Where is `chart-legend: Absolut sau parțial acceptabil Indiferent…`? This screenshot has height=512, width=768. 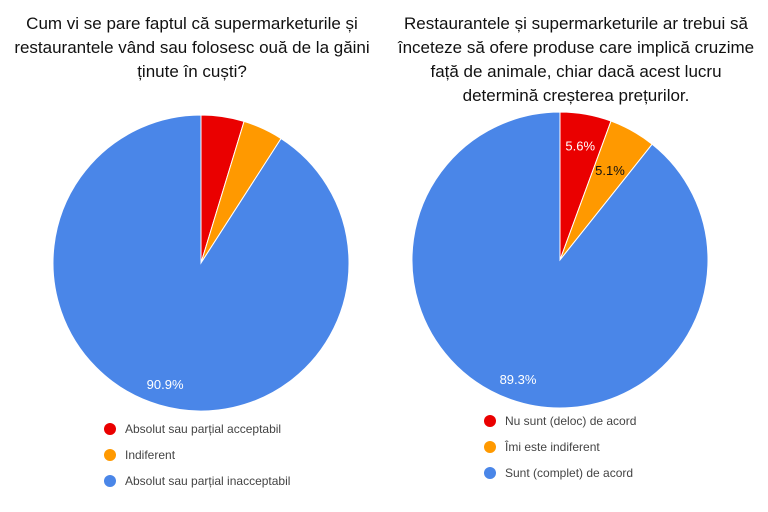 chart-legend: Absolut sau parțial acceptabil Indiferent… is located at coordinates (197, 455).